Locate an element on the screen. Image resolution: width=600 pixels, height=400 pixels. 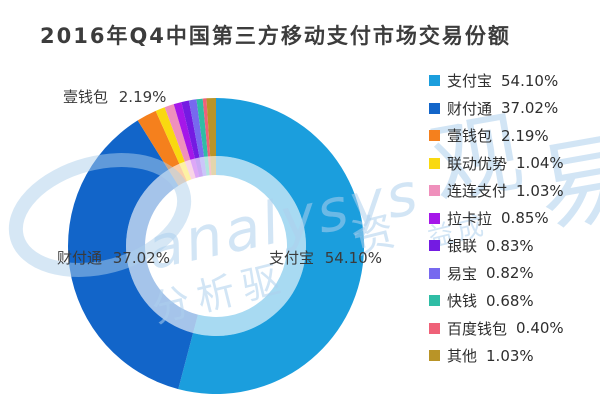
legend-label: 银联 is located at coordinates (462, 246).